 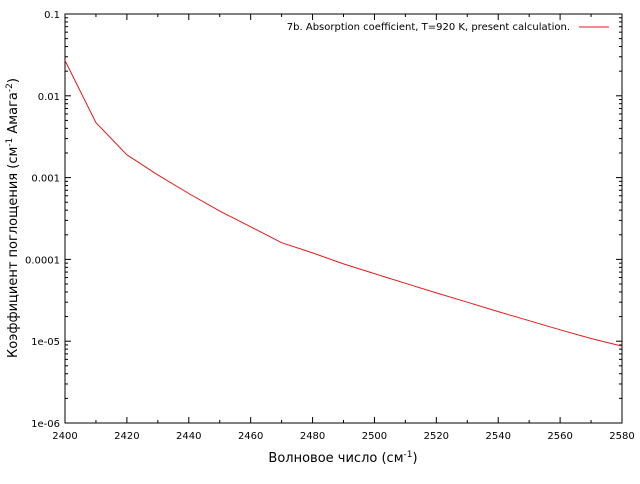 I want to click on x-tick-label: 2540, so click(x=497, y=436).